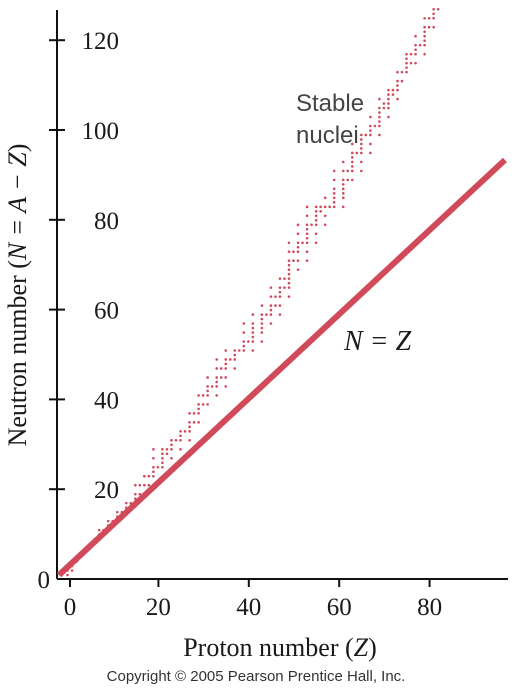 This screenshot has height=692, width=512. Describe the element at coordinates (17, 148) in the screenshot. I see `y-axis-label-suffix: )` at that location.